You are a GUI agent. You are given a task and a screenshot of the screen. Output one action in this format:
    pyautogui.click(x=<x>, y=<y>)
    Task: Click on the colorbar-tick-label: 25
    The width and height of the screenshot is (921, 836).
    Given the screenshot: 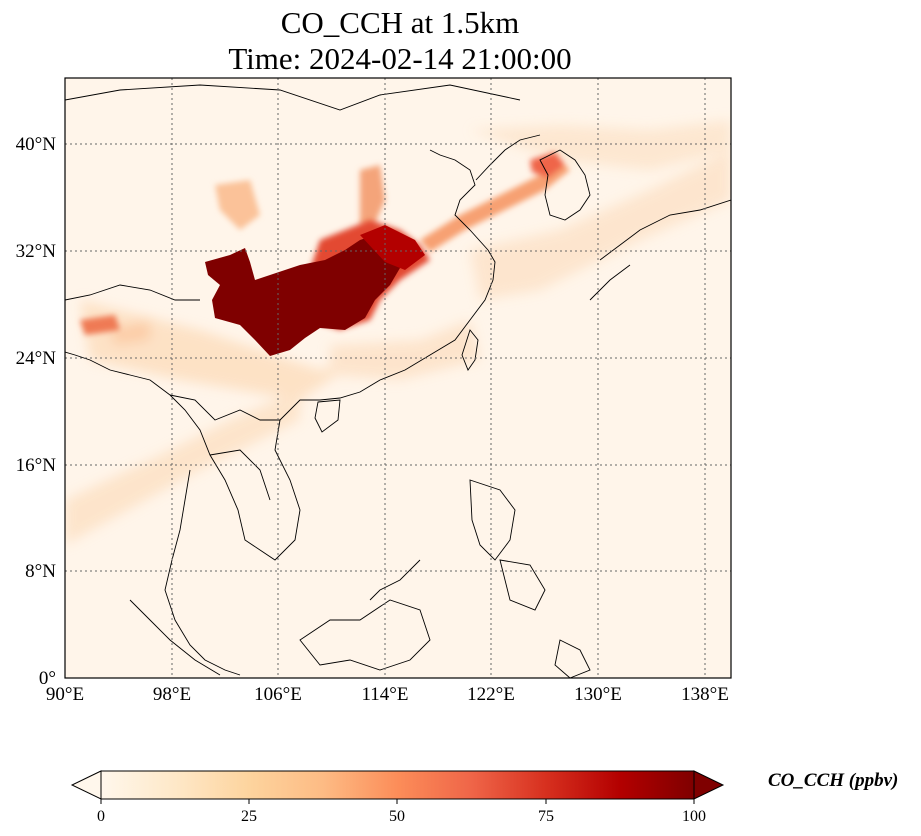 What is the action you would take?
    pyautogui.click(x=249, y=816)
    